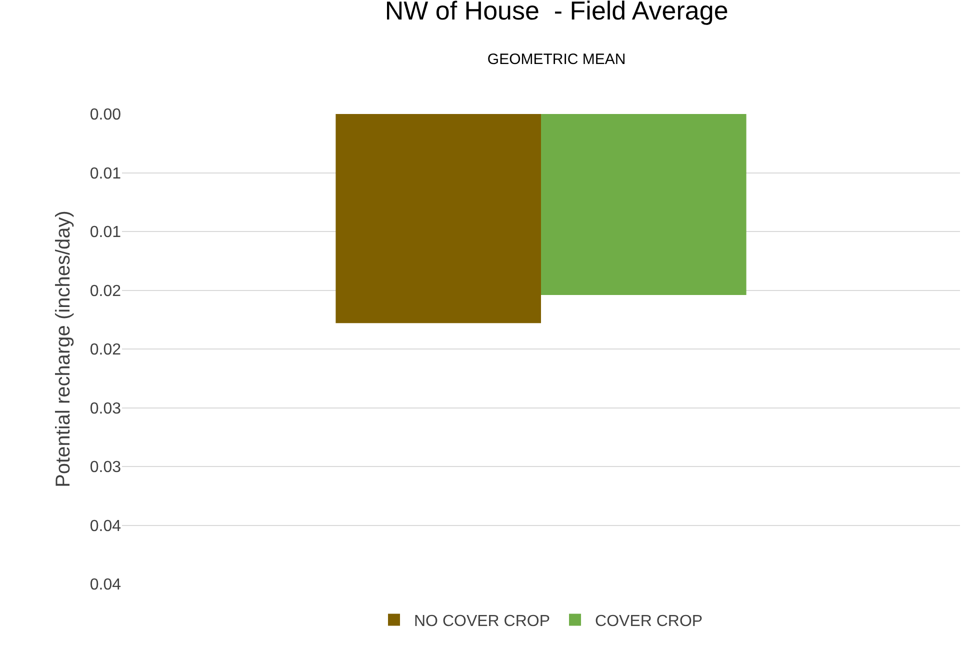  Describe the element at coordinates (556, 59) in the screenshot. I see `chart-subtitle: GEOMETRIC MEAN` at that location.